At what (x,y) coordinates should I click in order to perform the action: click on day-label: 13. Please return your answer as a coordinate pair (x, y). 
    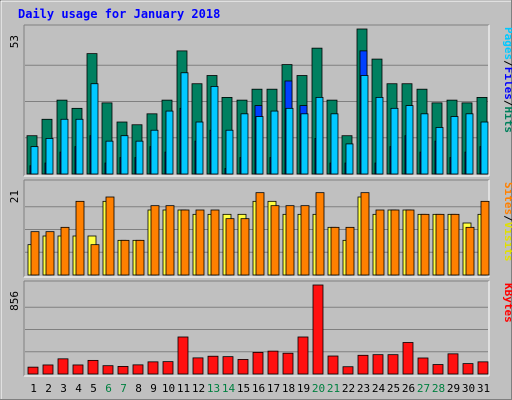
    Looking at the image, I should click on (213, 388).